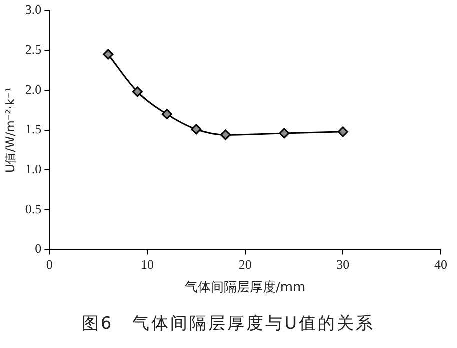  What do you see at coordinates (33, 169) in the screenshot?
I see `y-tick-label: 1.0` at bounding box center [33, 169].